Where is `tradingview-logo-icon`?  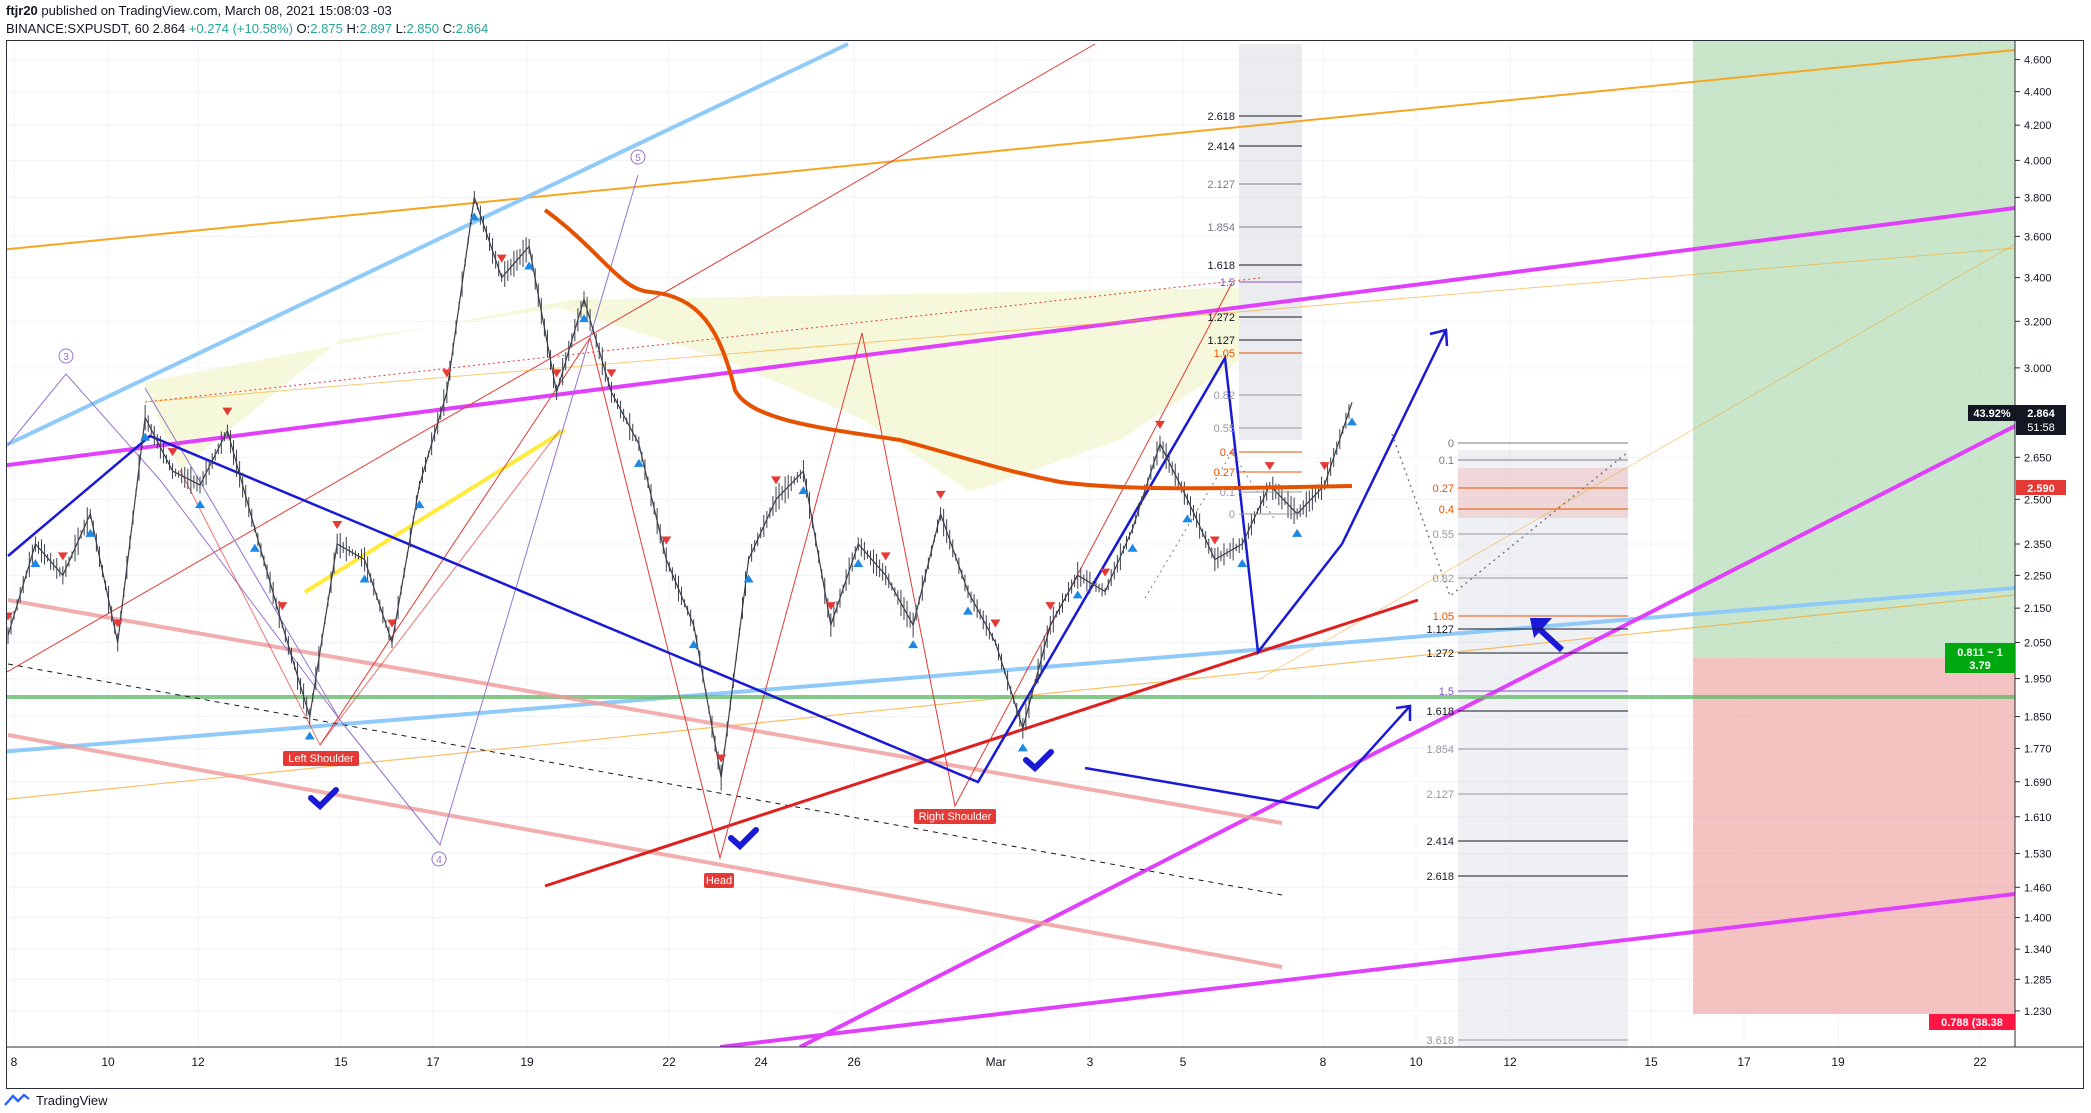 tradingview-logo-icon is located at coordinates (17, 1100).